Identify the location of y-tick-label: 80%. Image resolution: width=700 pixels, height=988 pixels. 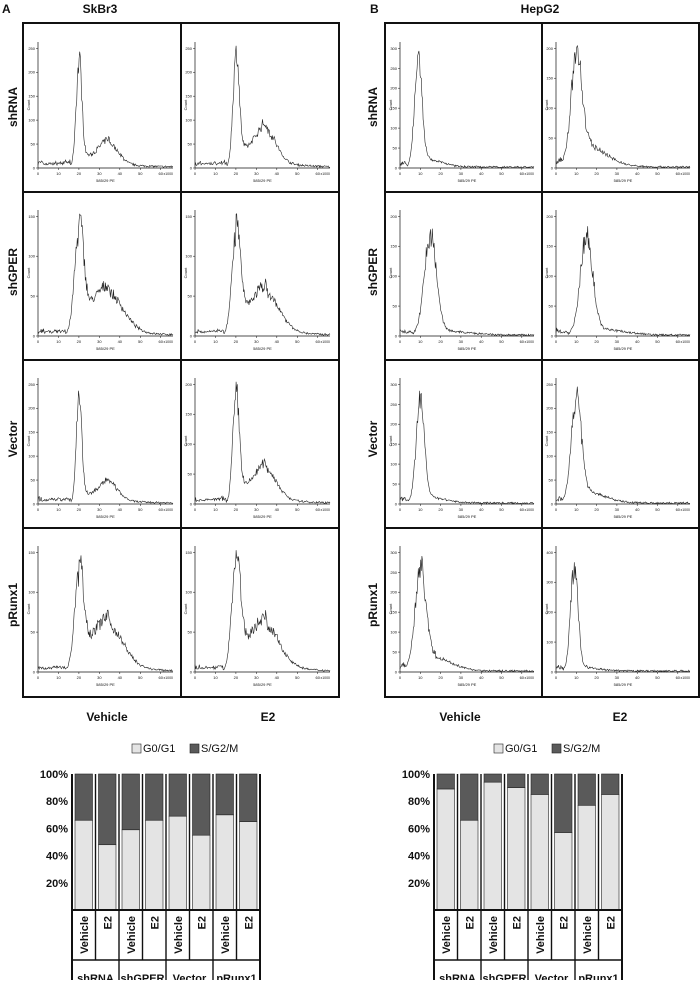
(57, 802).